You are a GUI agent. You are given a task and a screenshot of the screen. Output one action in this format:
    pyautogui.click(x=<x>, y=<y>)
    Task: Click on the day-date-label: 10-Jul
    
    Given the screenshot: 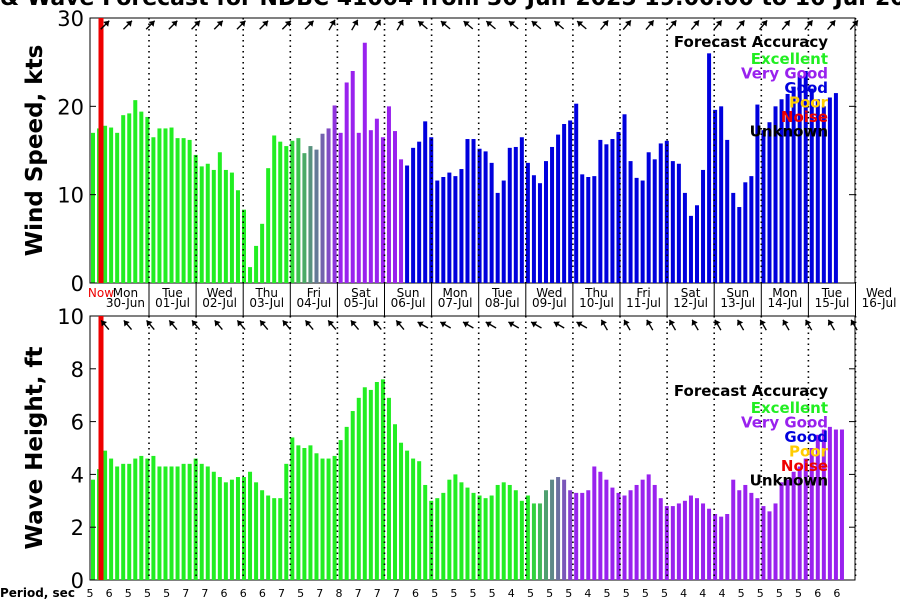 What is the action you would take?
    pyautogui.click(x=596, y=303)
    